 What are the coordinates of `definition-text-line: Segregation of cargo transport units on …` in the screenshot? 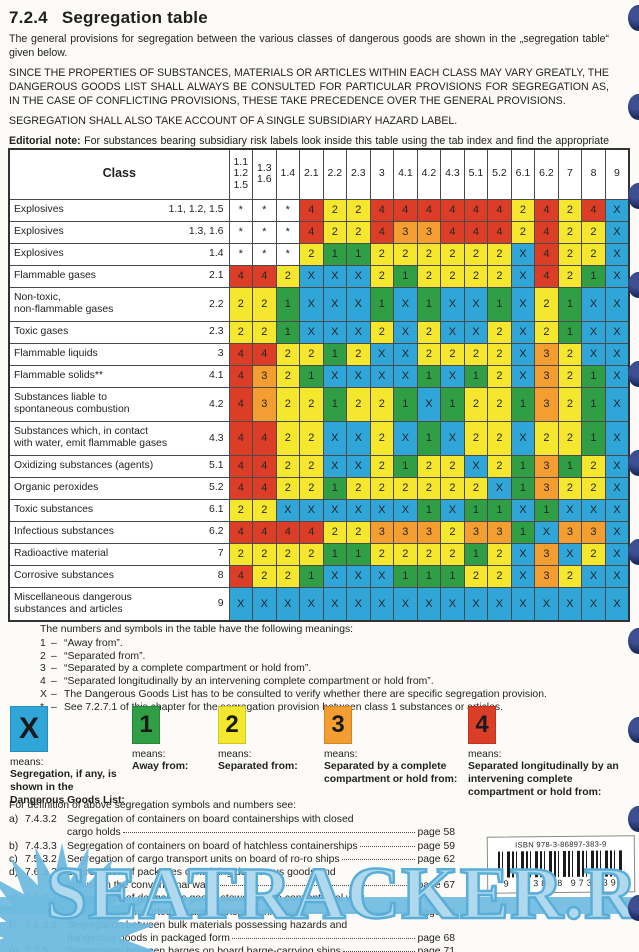 It's located at (203, 859).